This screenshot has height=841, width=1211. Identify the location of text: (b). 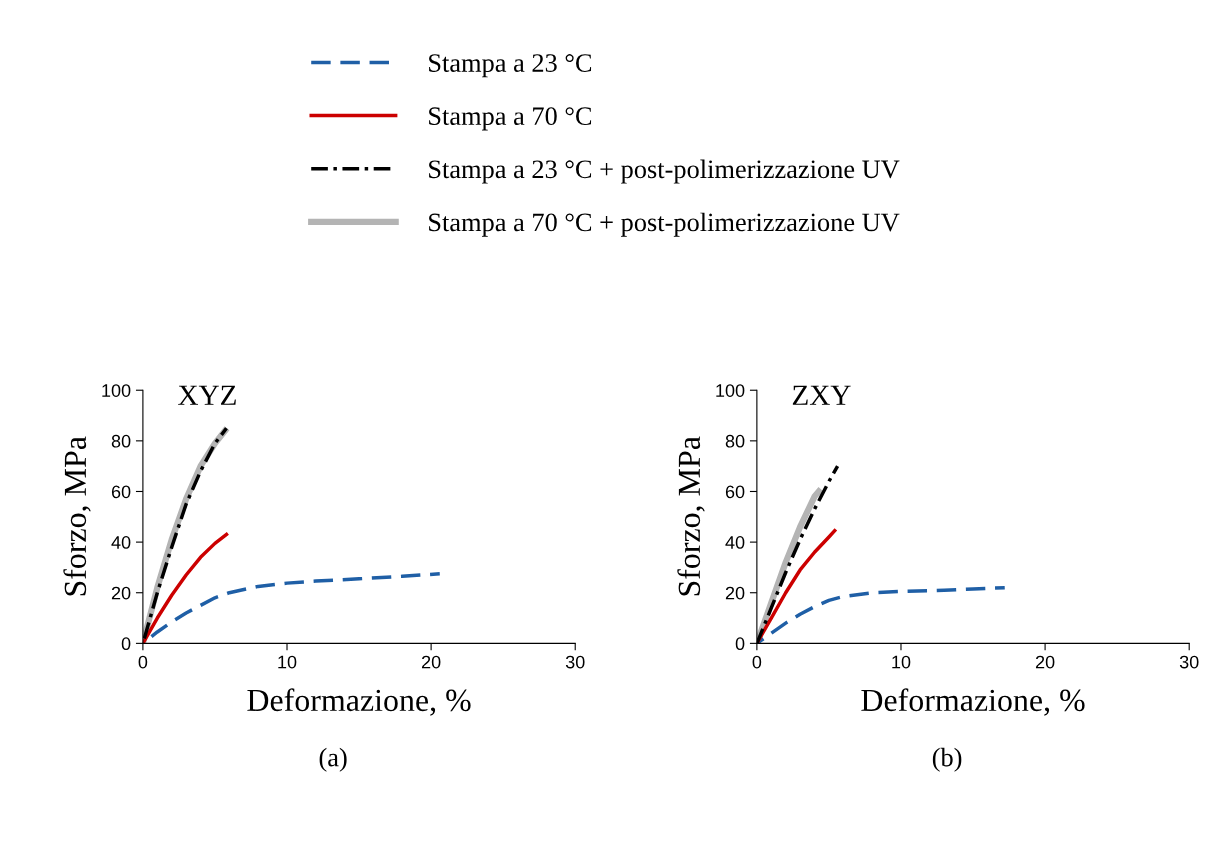
(947, 759).